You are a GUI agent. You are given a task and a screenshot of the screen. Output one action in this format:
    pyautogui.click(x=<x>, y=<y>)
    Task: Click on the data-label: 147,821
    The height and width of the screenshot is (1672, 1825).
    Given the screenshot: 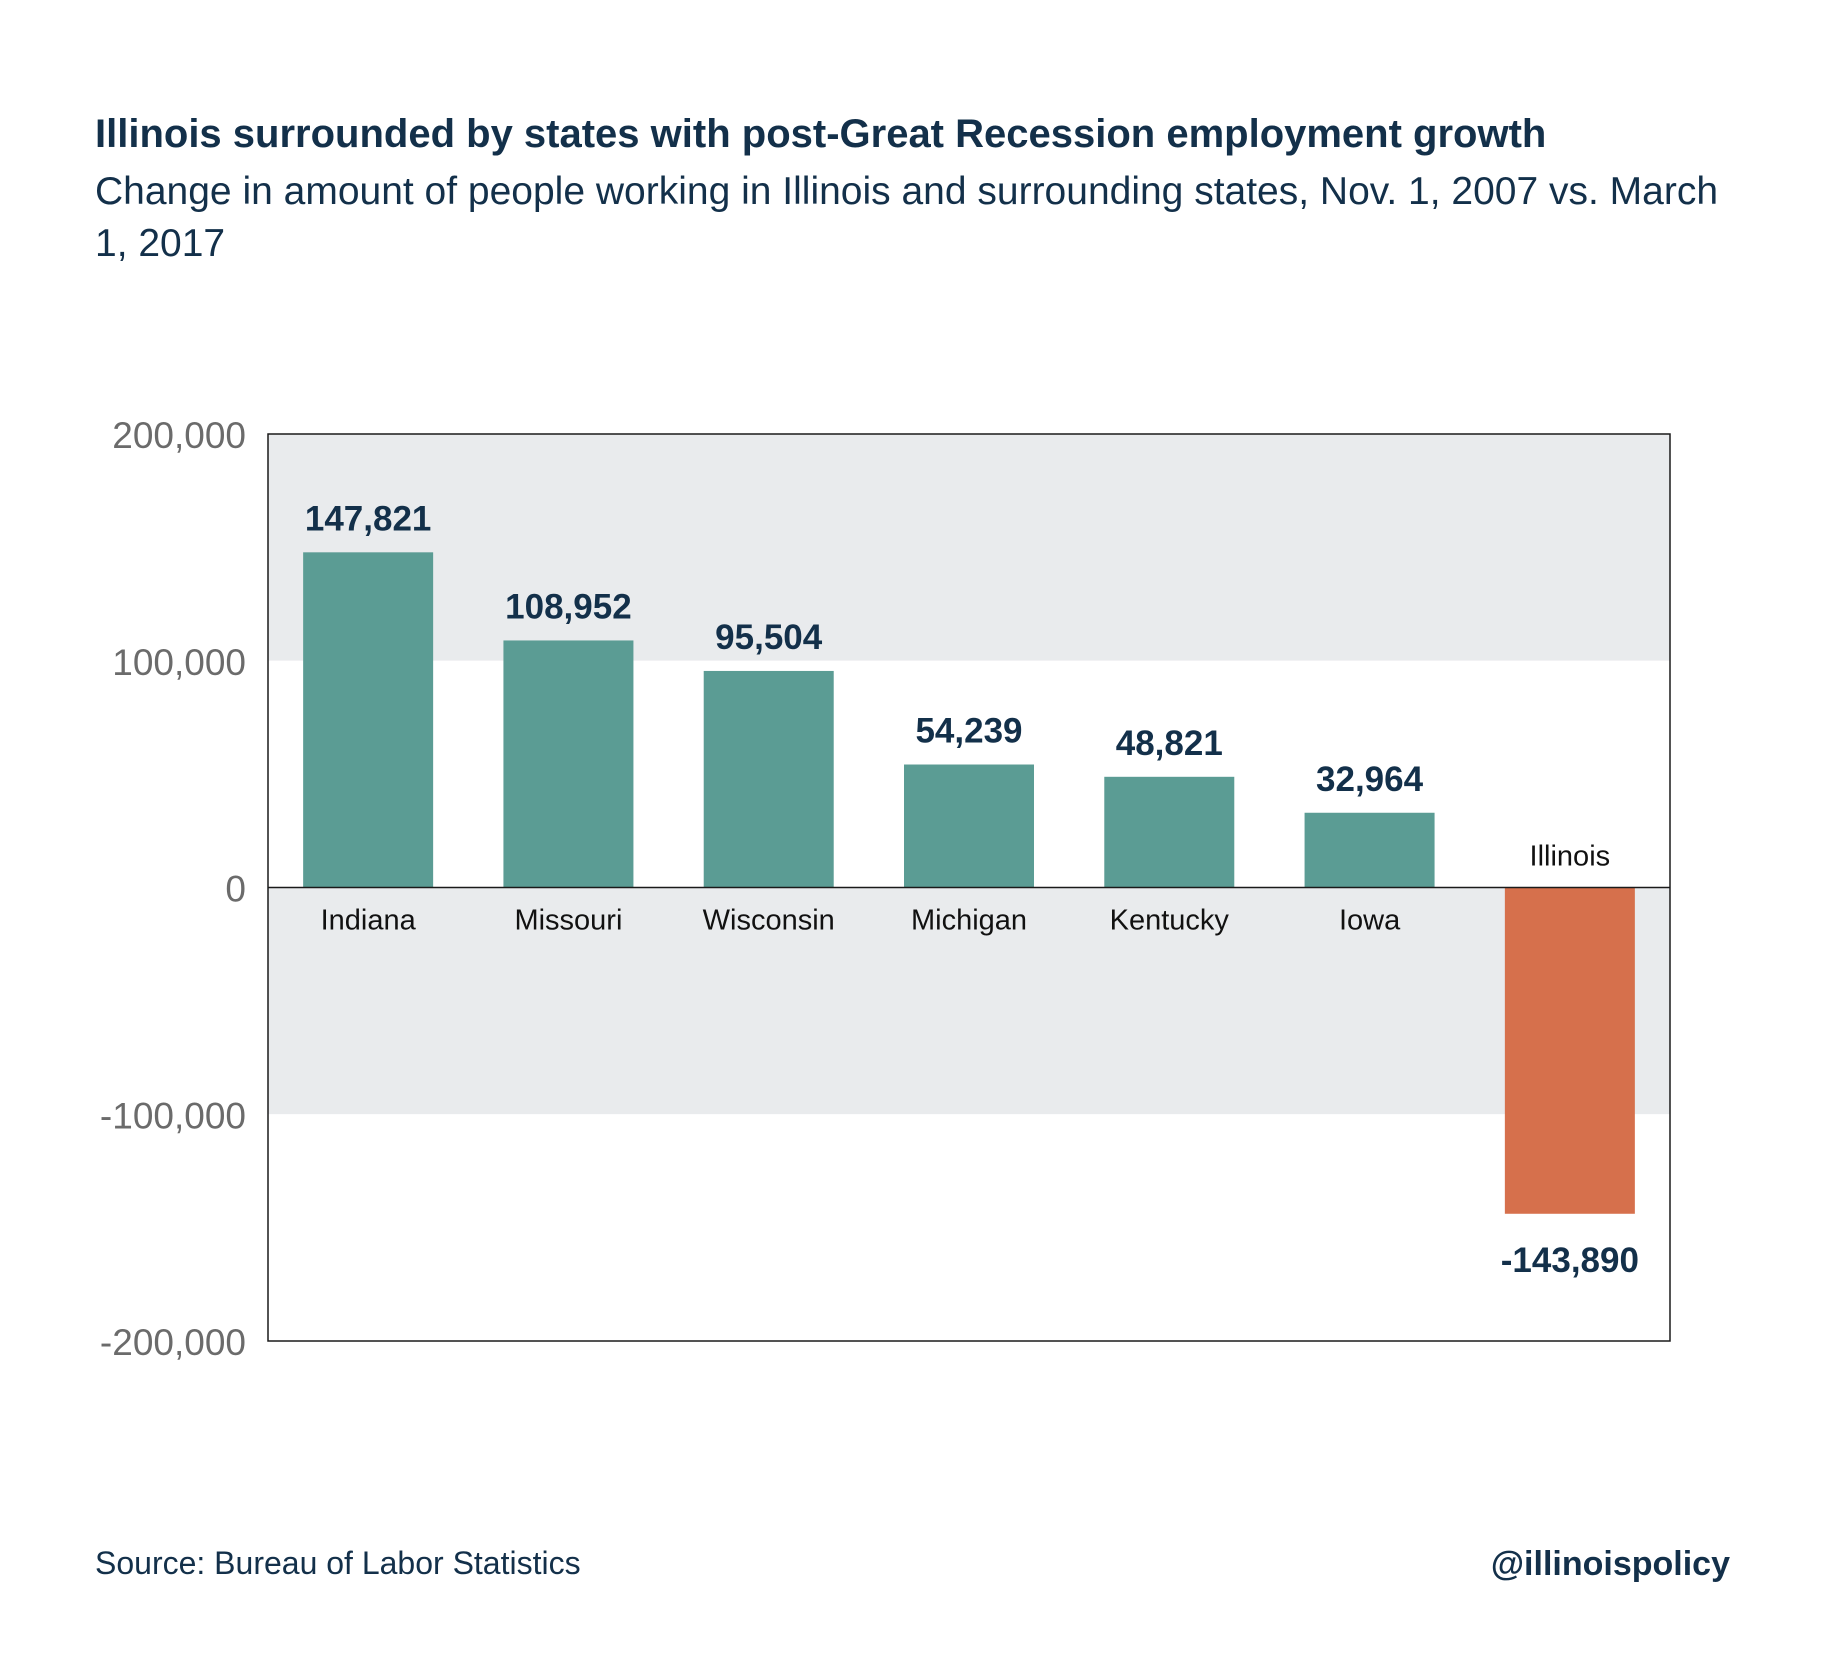 What is the action you would take?
    pyautogui.click(x=368, y=518)
    